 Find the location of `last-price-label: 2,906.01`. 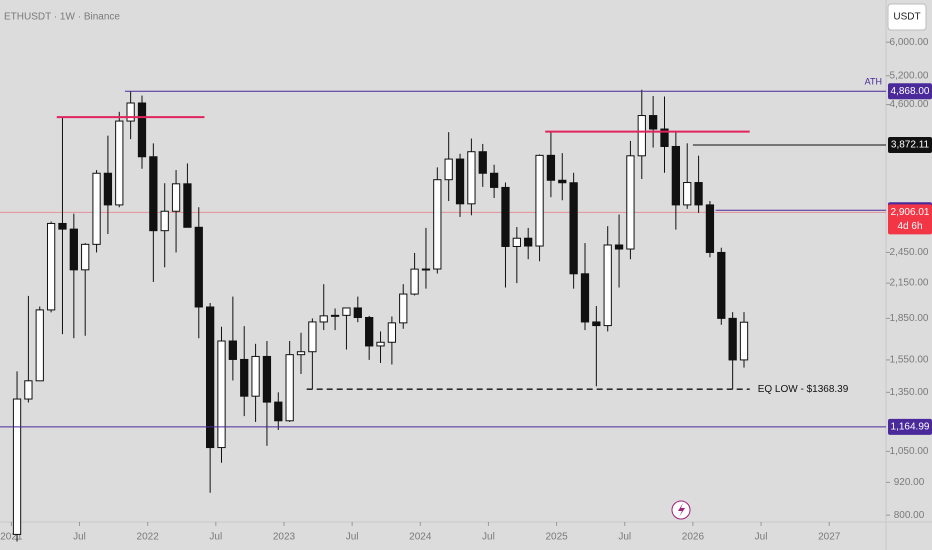

last-price-label: 2,906.01 is located at coordinates (910, 212).